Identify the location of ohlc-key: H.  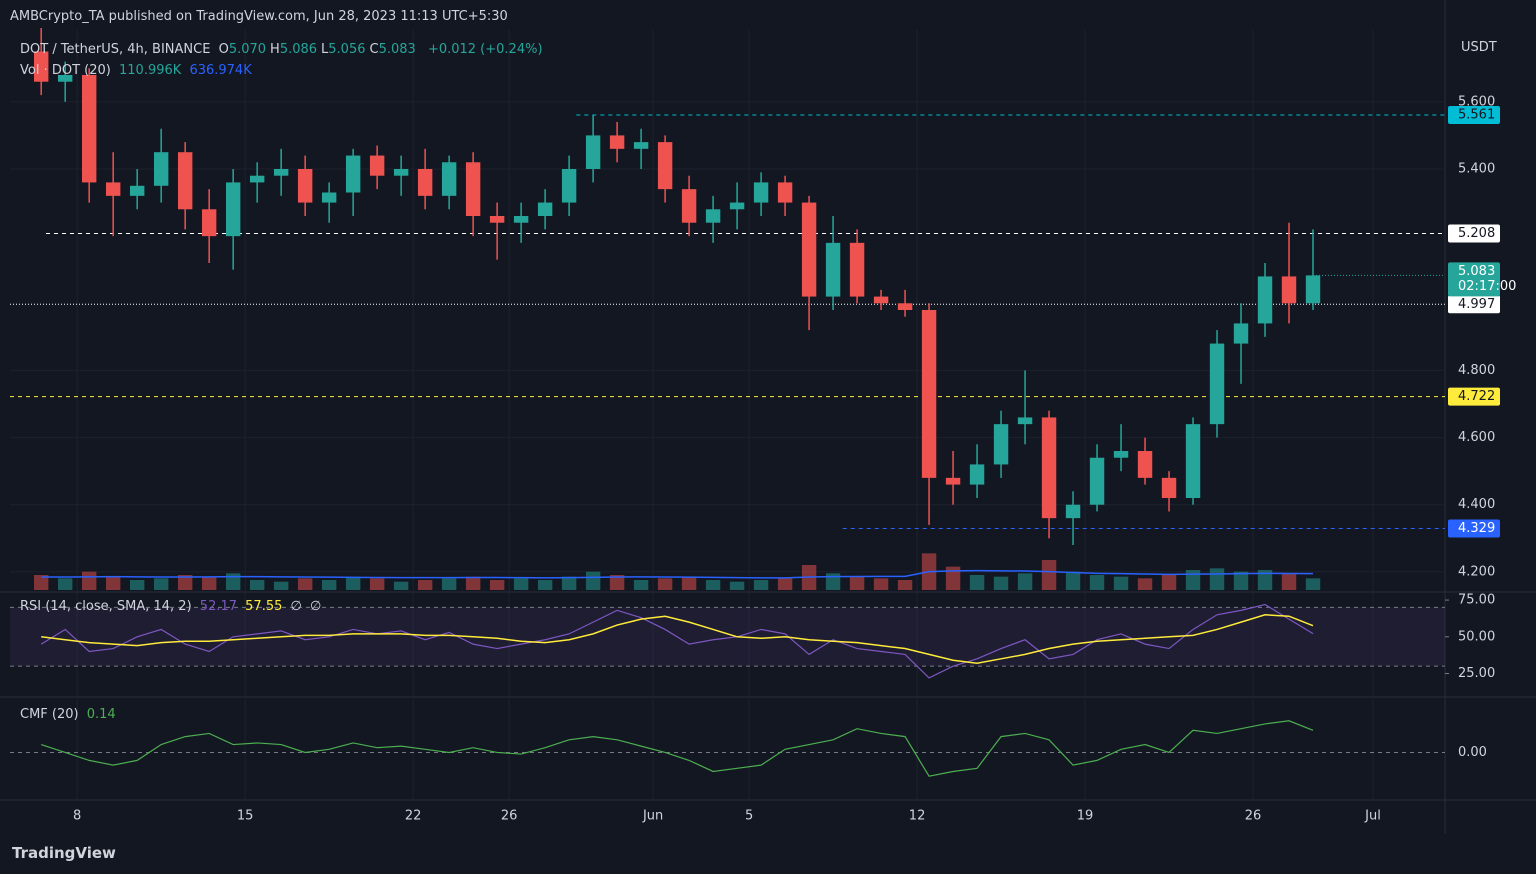
(275, 49).